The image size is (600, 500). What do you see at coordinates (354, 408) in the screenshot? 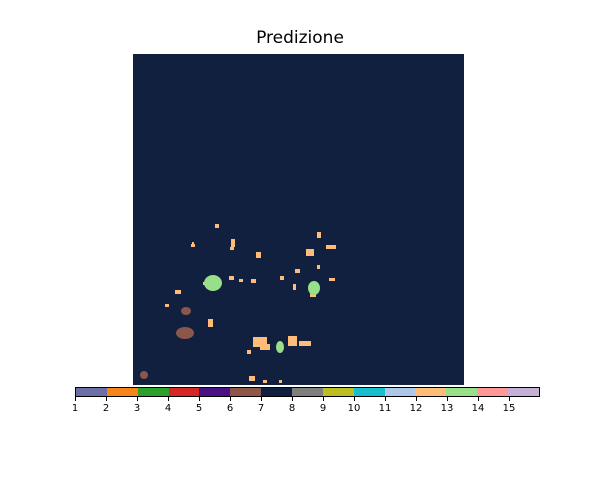
I see `tick-label: 10` at bounding box center [354, 408].